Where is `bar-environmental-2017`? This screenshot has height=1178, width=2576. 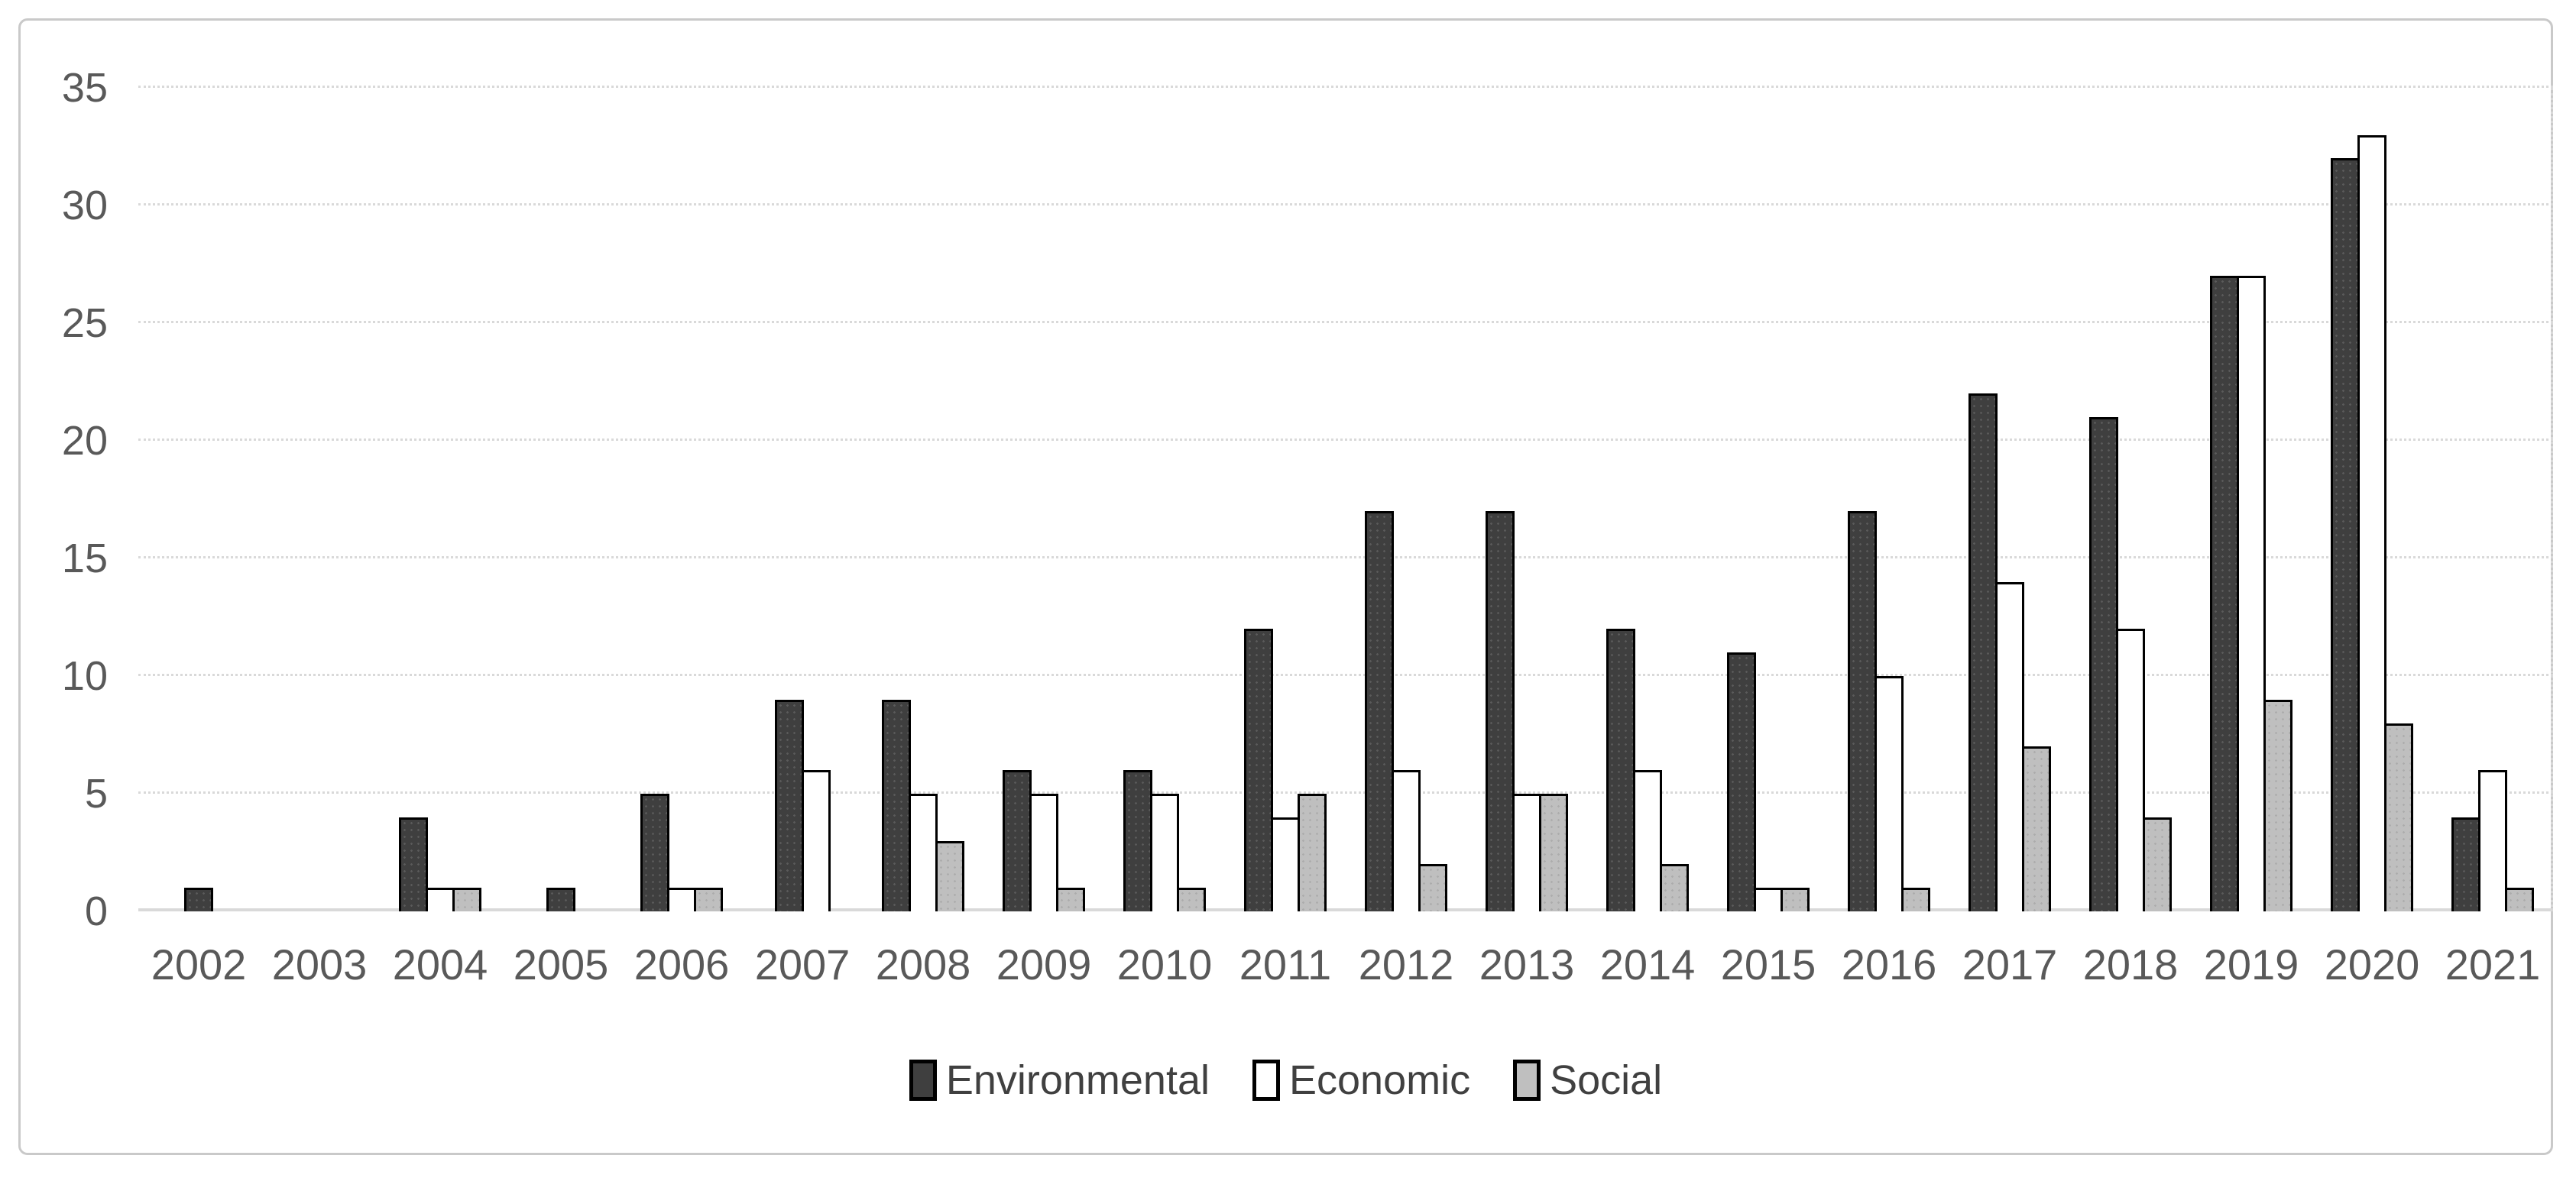 bar-environmental-2017 is located at coordinates (1983, 652).